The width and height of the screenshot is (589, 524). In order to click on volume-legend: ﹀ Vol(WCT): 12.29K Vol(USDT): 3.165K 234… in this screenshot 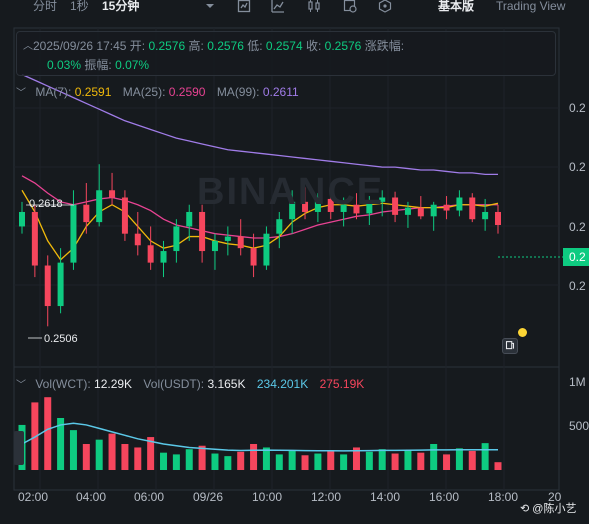, I will do `click(190, 383)`.